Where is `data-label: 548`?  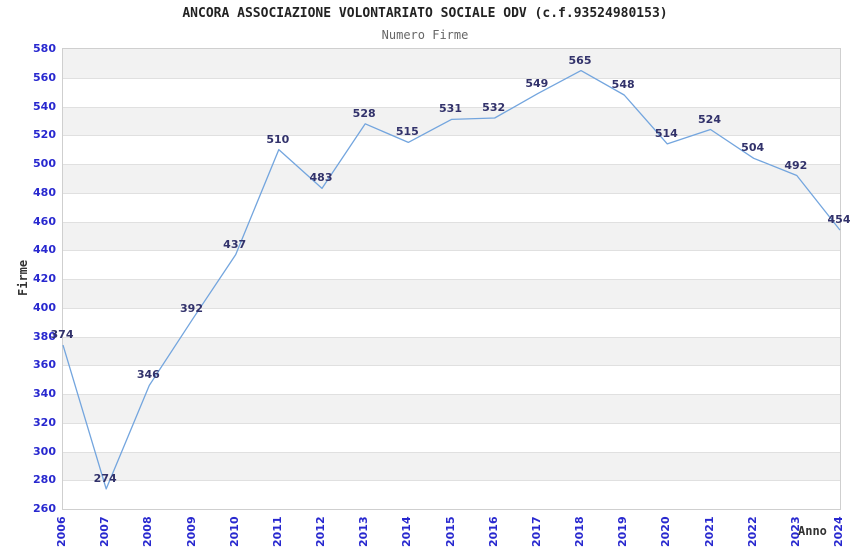
data-label: 548 is located at coordinates (623, 84).